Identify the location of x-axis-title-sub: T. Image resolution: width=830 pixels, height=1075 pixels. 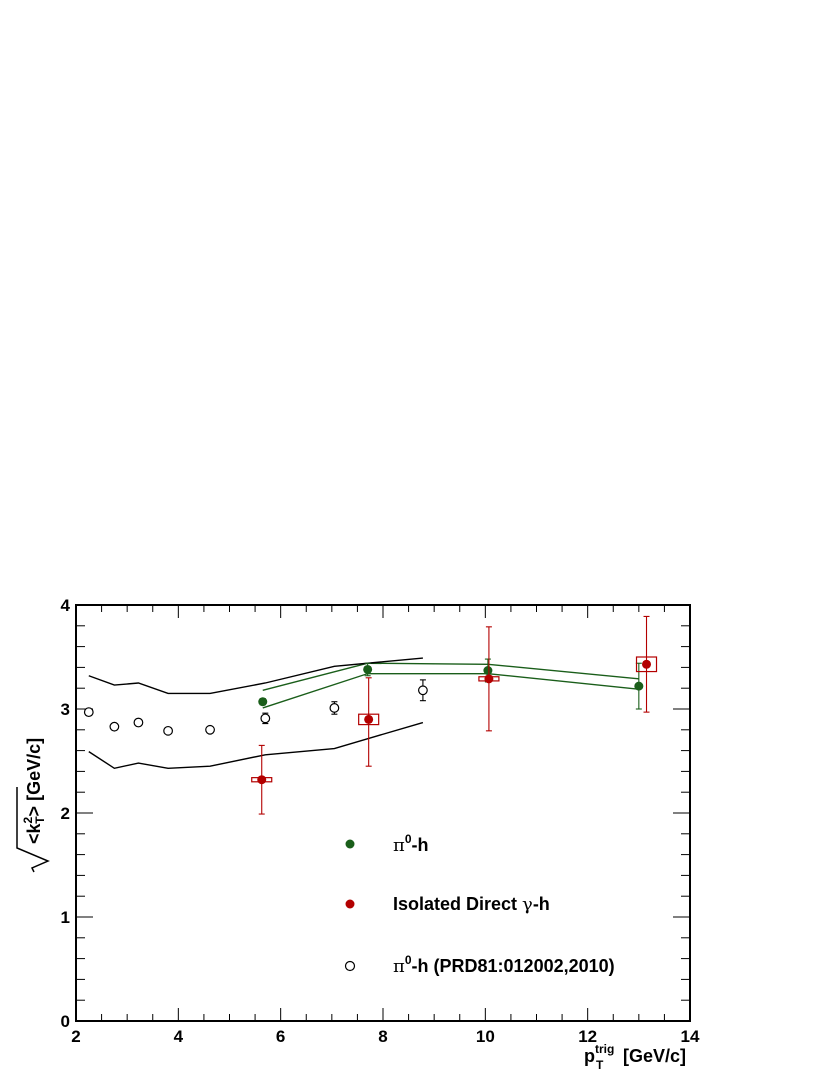
(600, 1065).